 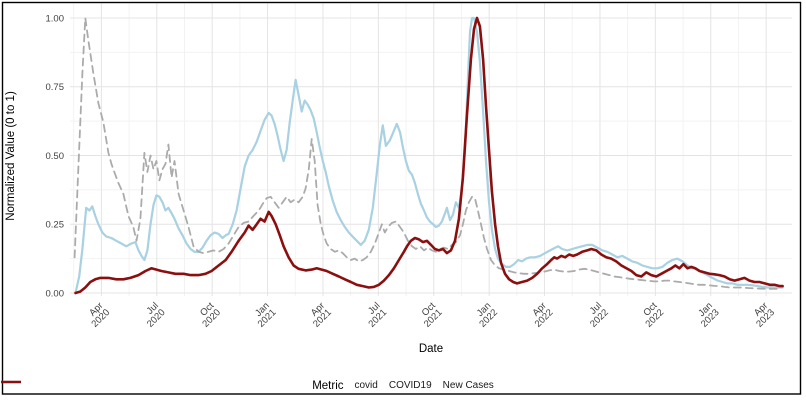 What do you see at coordinates (55, 156) in the screenshot?
I see `y-tick-label: 0.50` at bounding box center [55, 156].